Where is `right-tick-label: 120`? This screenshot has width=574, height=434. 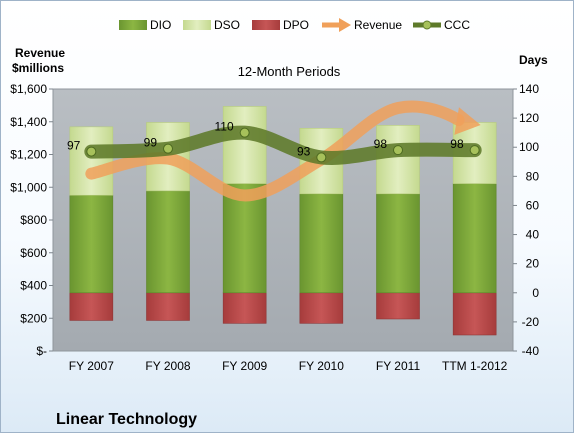 right-tick-label: 120 is located at coordinates (529, 118).